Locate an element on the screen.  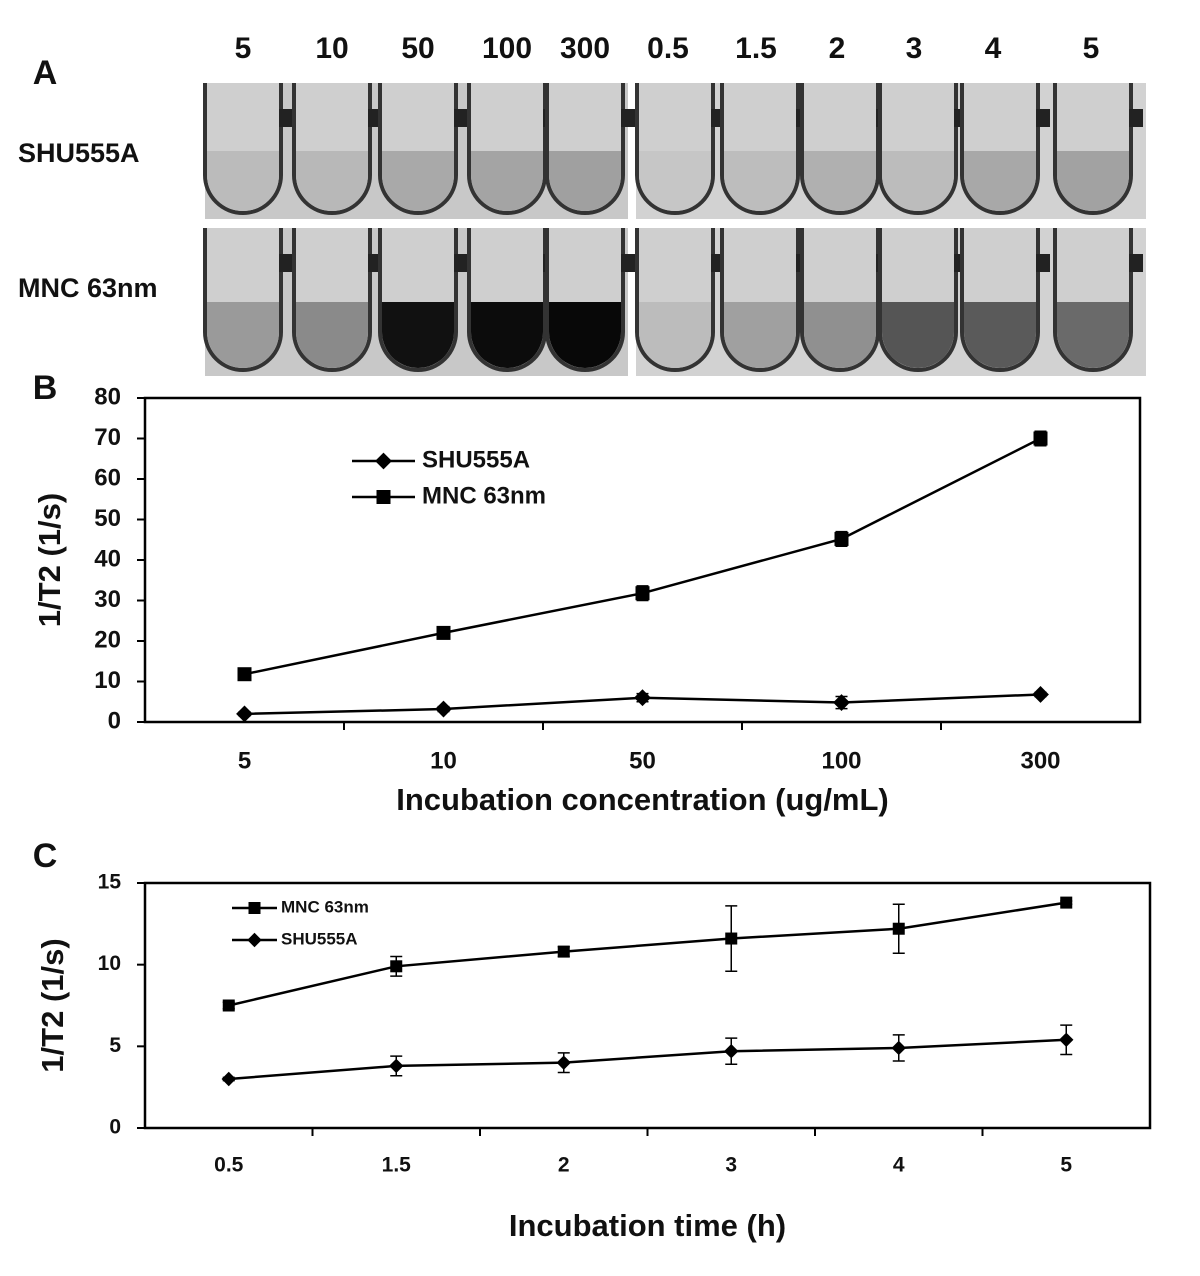
x-tick-label: 10 is located at coordinates (443, 760).